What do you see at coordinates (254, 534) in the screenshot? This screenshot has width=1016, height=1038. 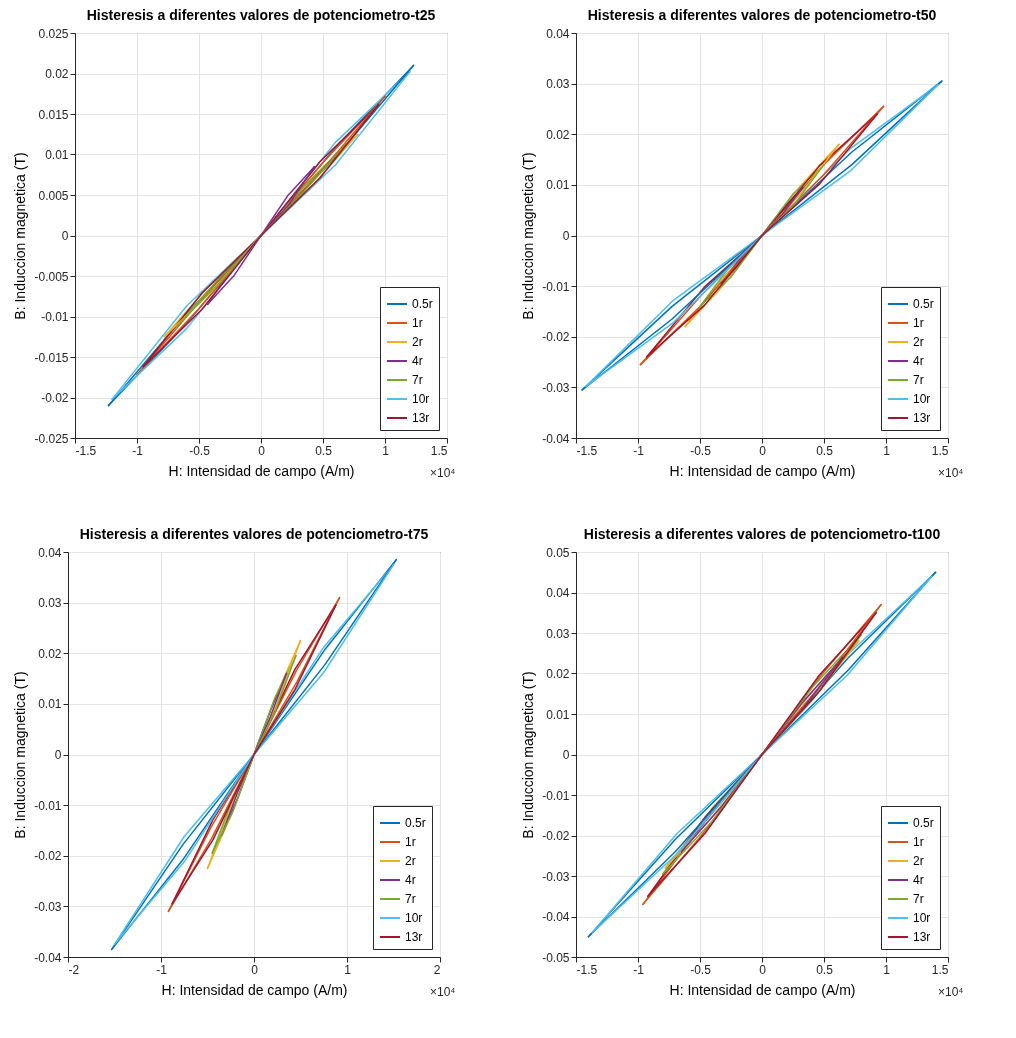 I see `chart-title: Histeresis a diferentes valores de potenciometro-t75` at bounding box center [254, 534].